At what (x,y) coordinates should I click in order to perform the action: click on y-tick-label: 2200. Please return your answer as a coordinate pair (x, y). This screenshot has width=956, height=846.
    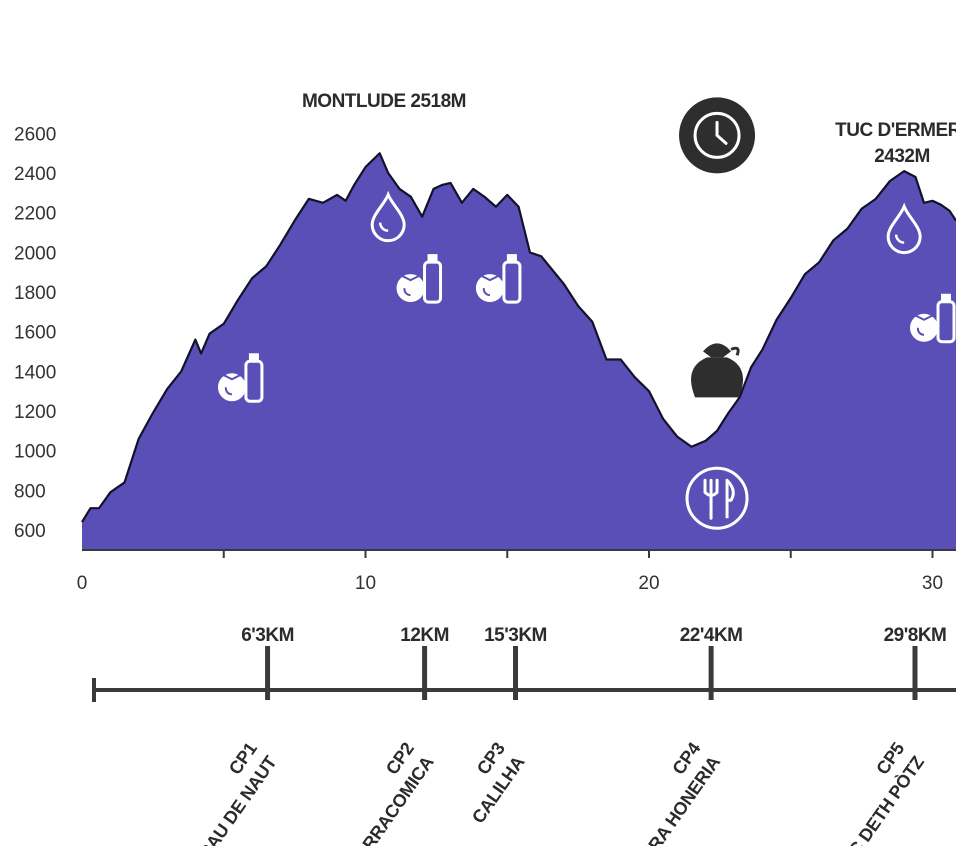
    Looking at the image, I should click on (35, 214).